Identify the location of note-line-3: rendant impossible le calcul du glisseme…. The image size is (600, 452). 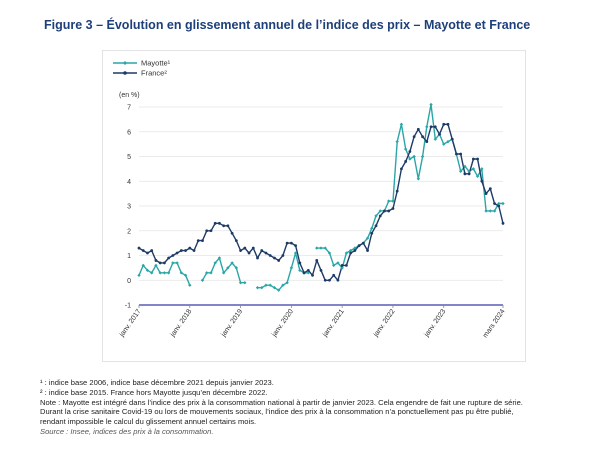
(148, 422).